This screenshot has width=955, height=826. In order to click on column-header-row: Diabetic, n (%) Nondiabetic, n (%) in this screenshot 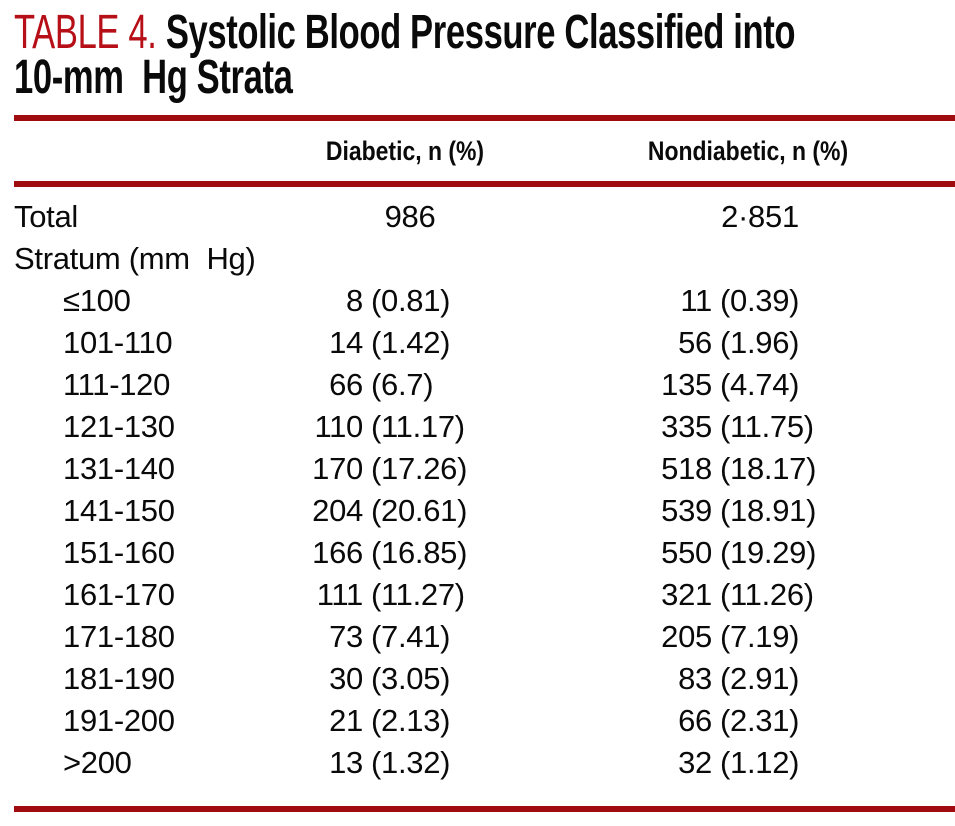, I will do `click(477, 151)`.